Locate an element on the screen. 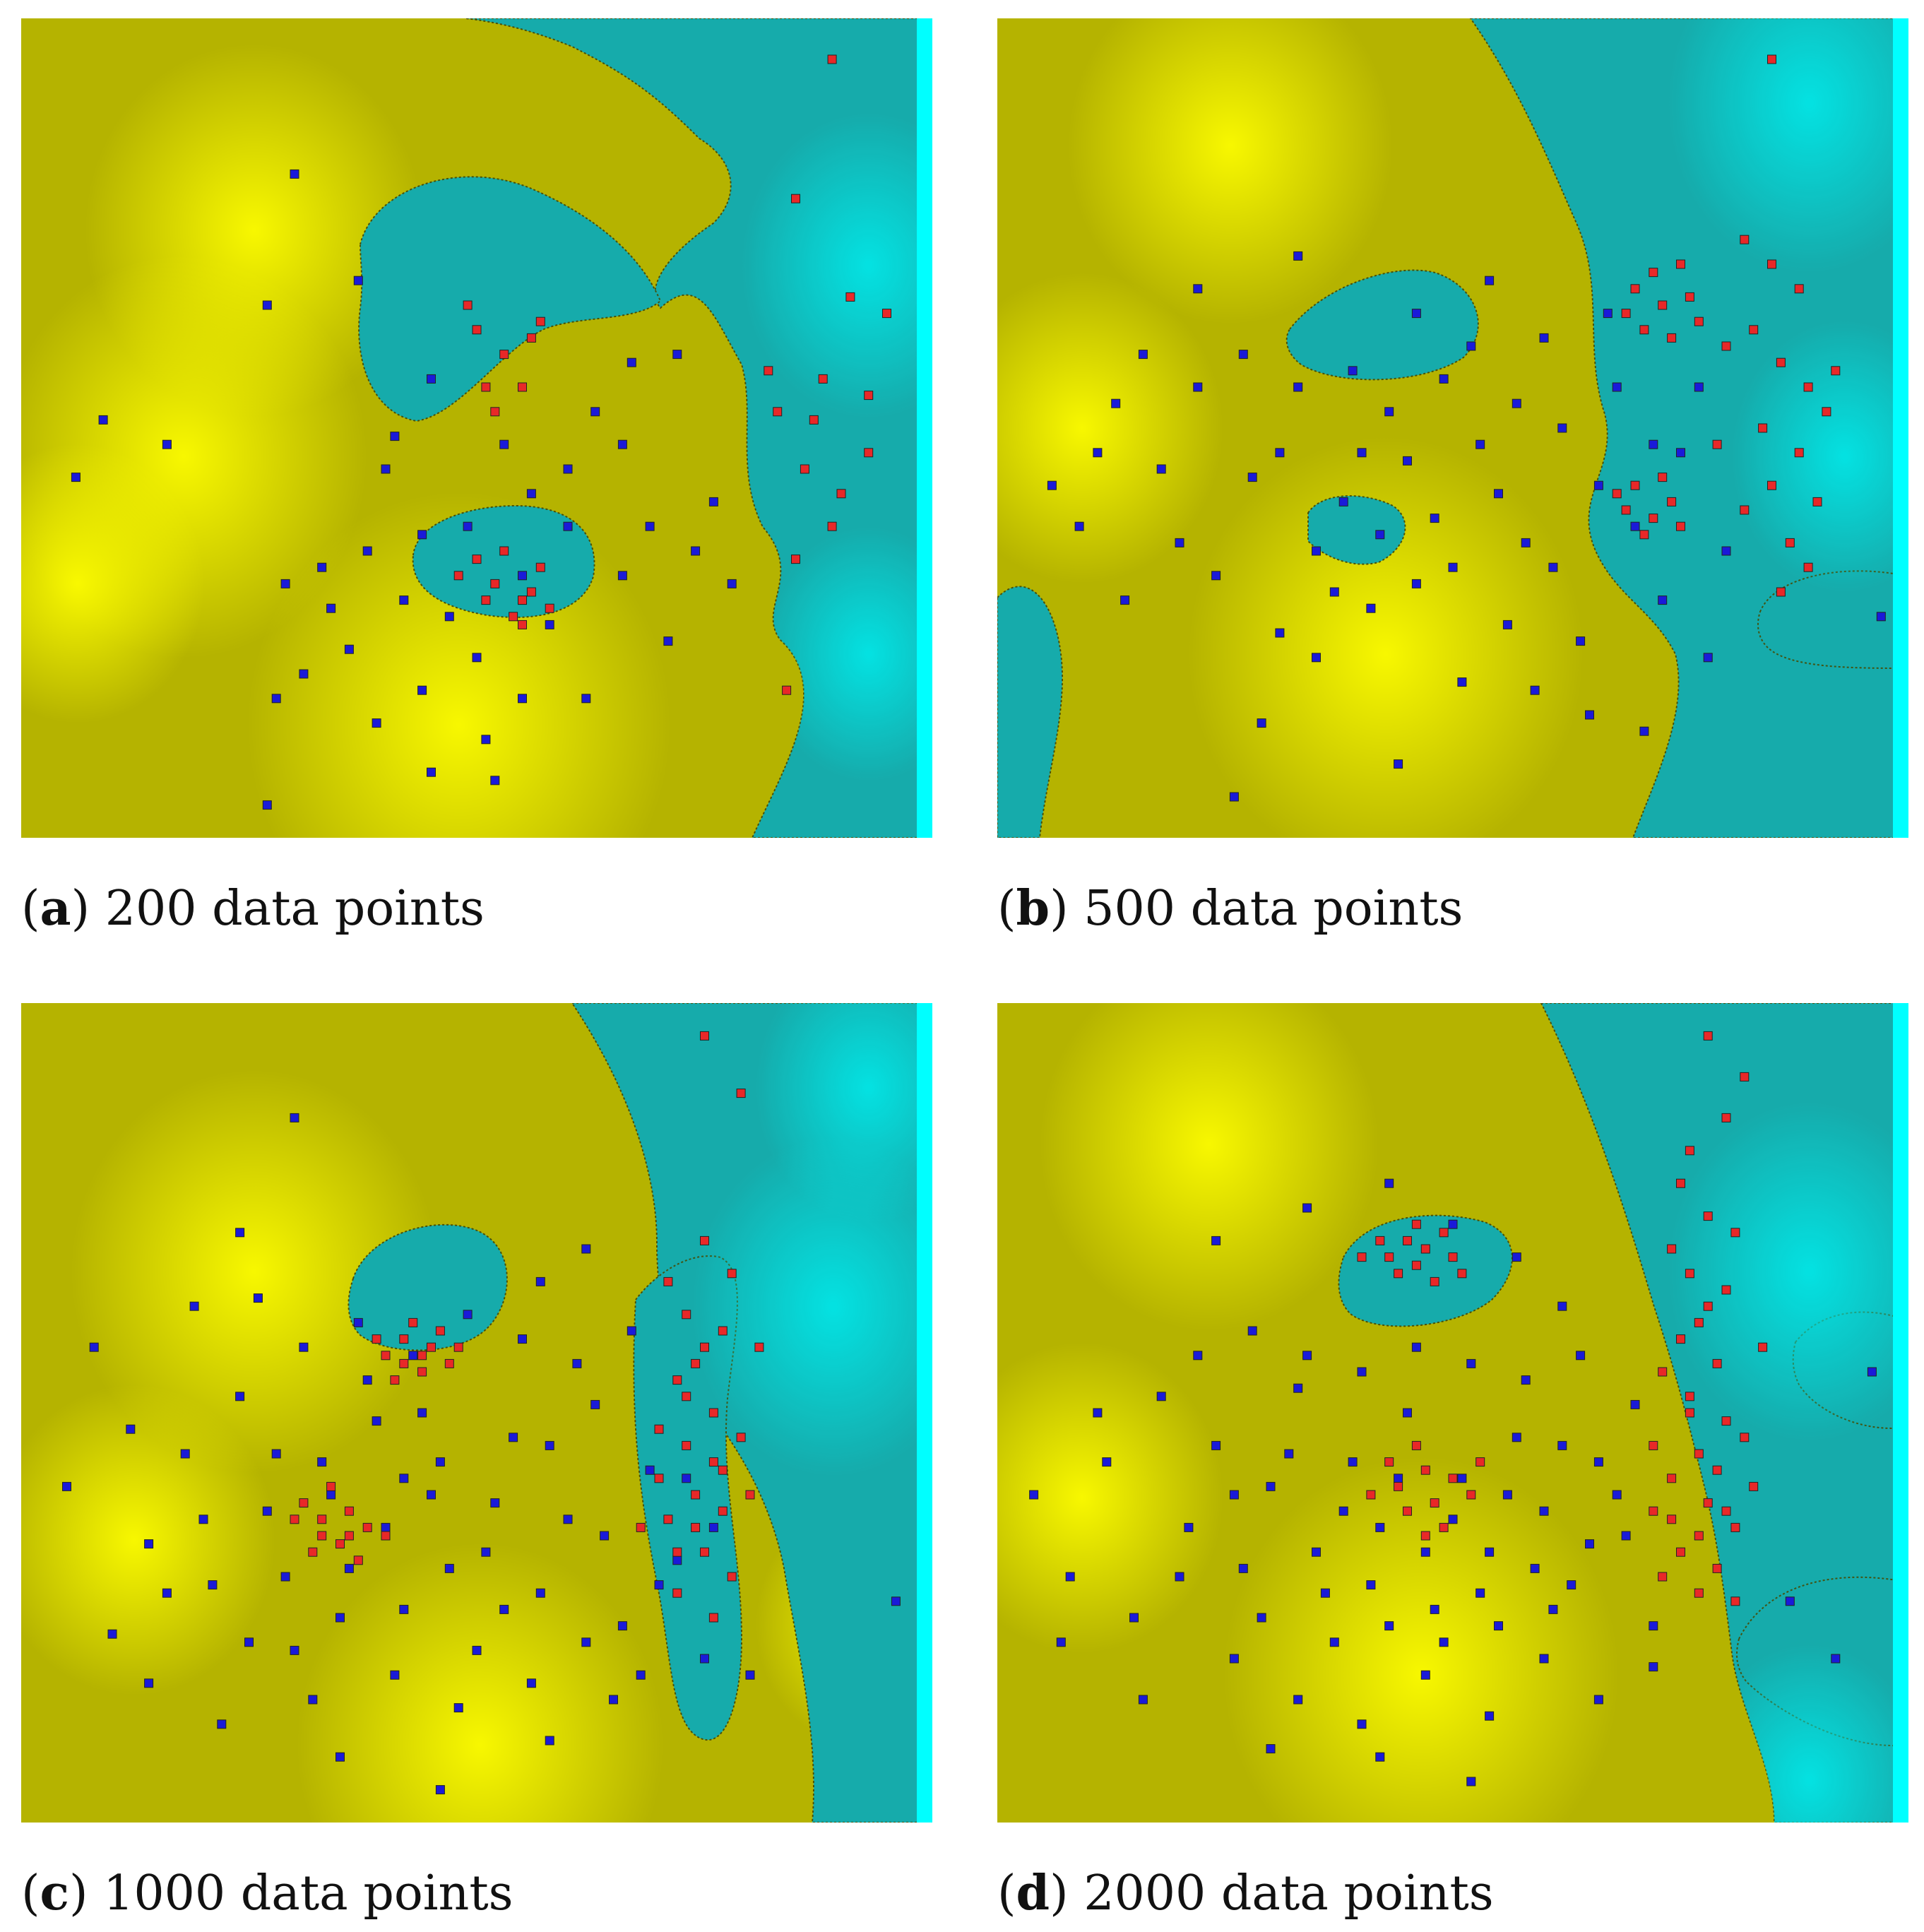 The image size is (1924, 1932). caption-d: (d) 2000 data points is located at coordinates (1245, 1893).